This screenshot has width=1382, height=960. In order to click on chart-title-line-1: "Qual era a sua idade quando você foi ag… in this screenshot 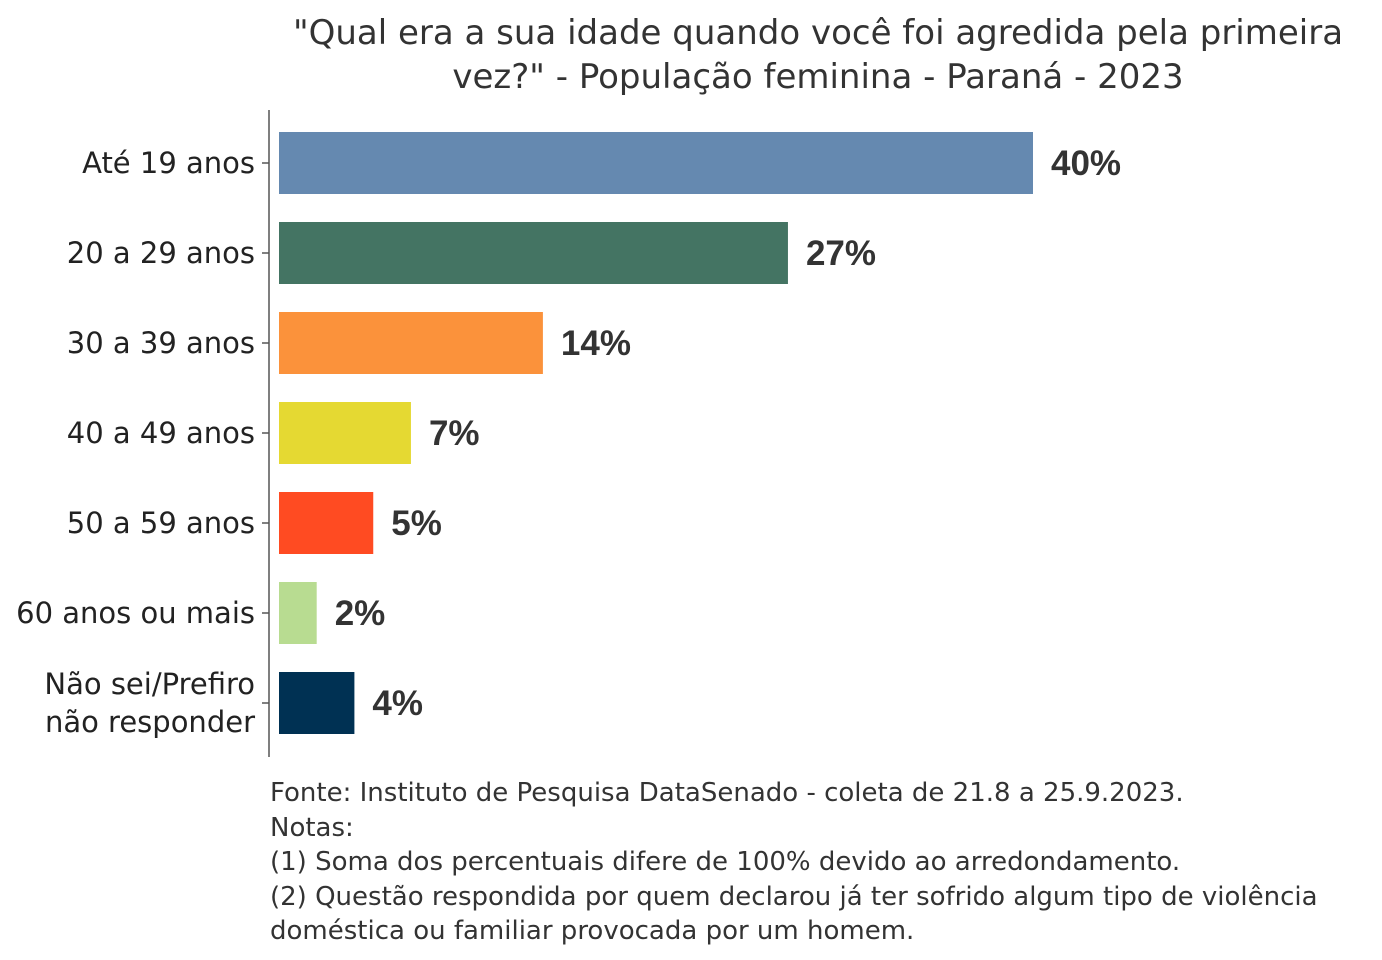, I will do `click(818, 33)`.